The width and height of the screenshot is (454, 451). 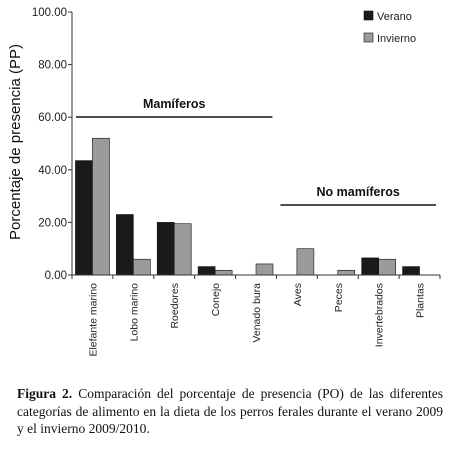 I want to click on x-tick-label: Conejo, so click(x=216, y=299).